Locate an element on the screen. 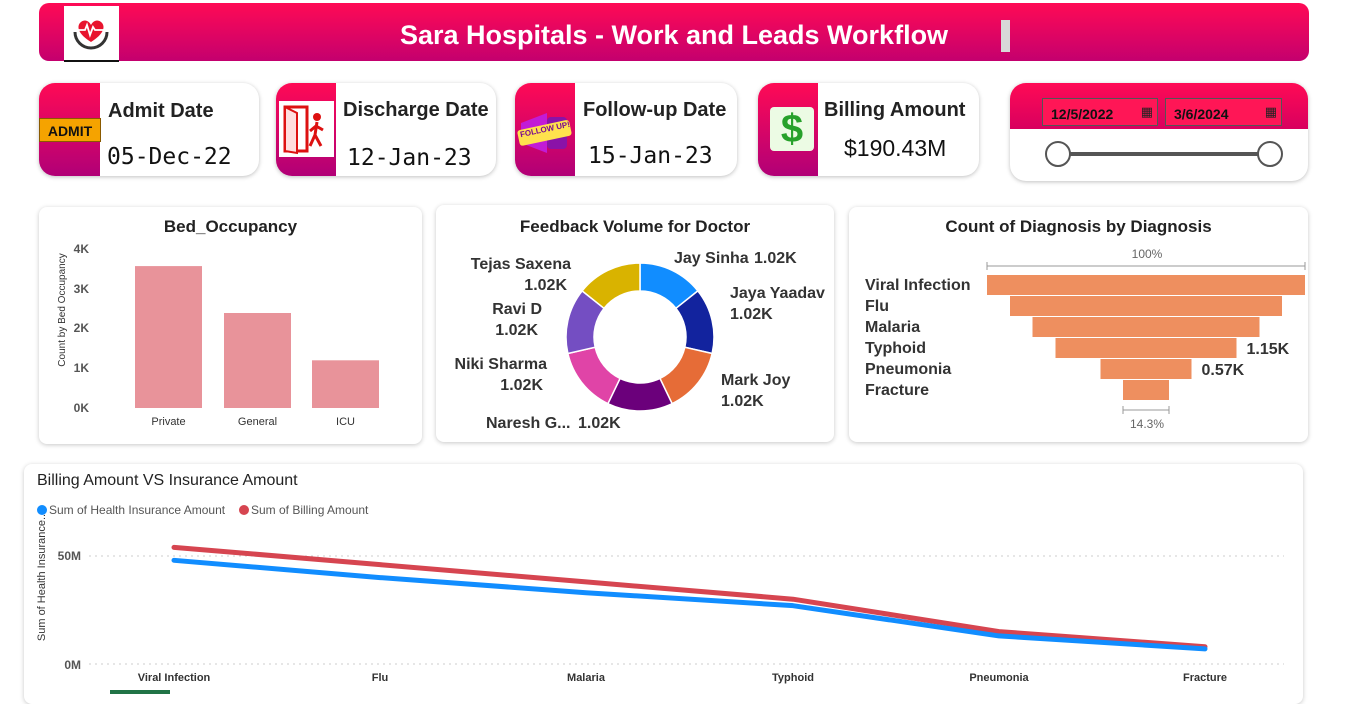 Image resolution: width=1348 pixels, height=704 pixels. funnel-category-label: Fracture is located at coordinates (897, 390).